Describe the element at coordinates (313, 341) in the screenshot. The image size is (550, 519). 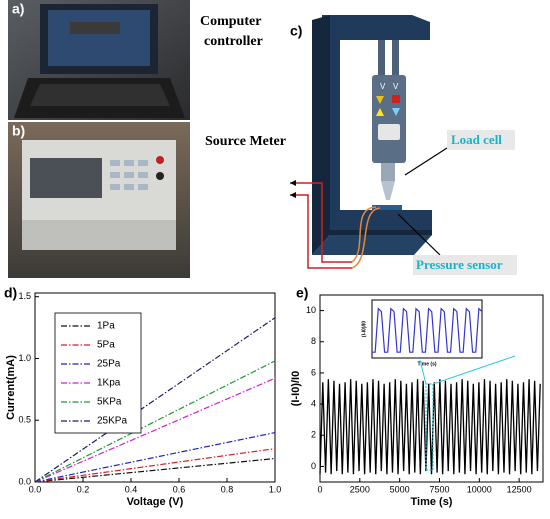
I see `y-tick-label: 8` at that location.